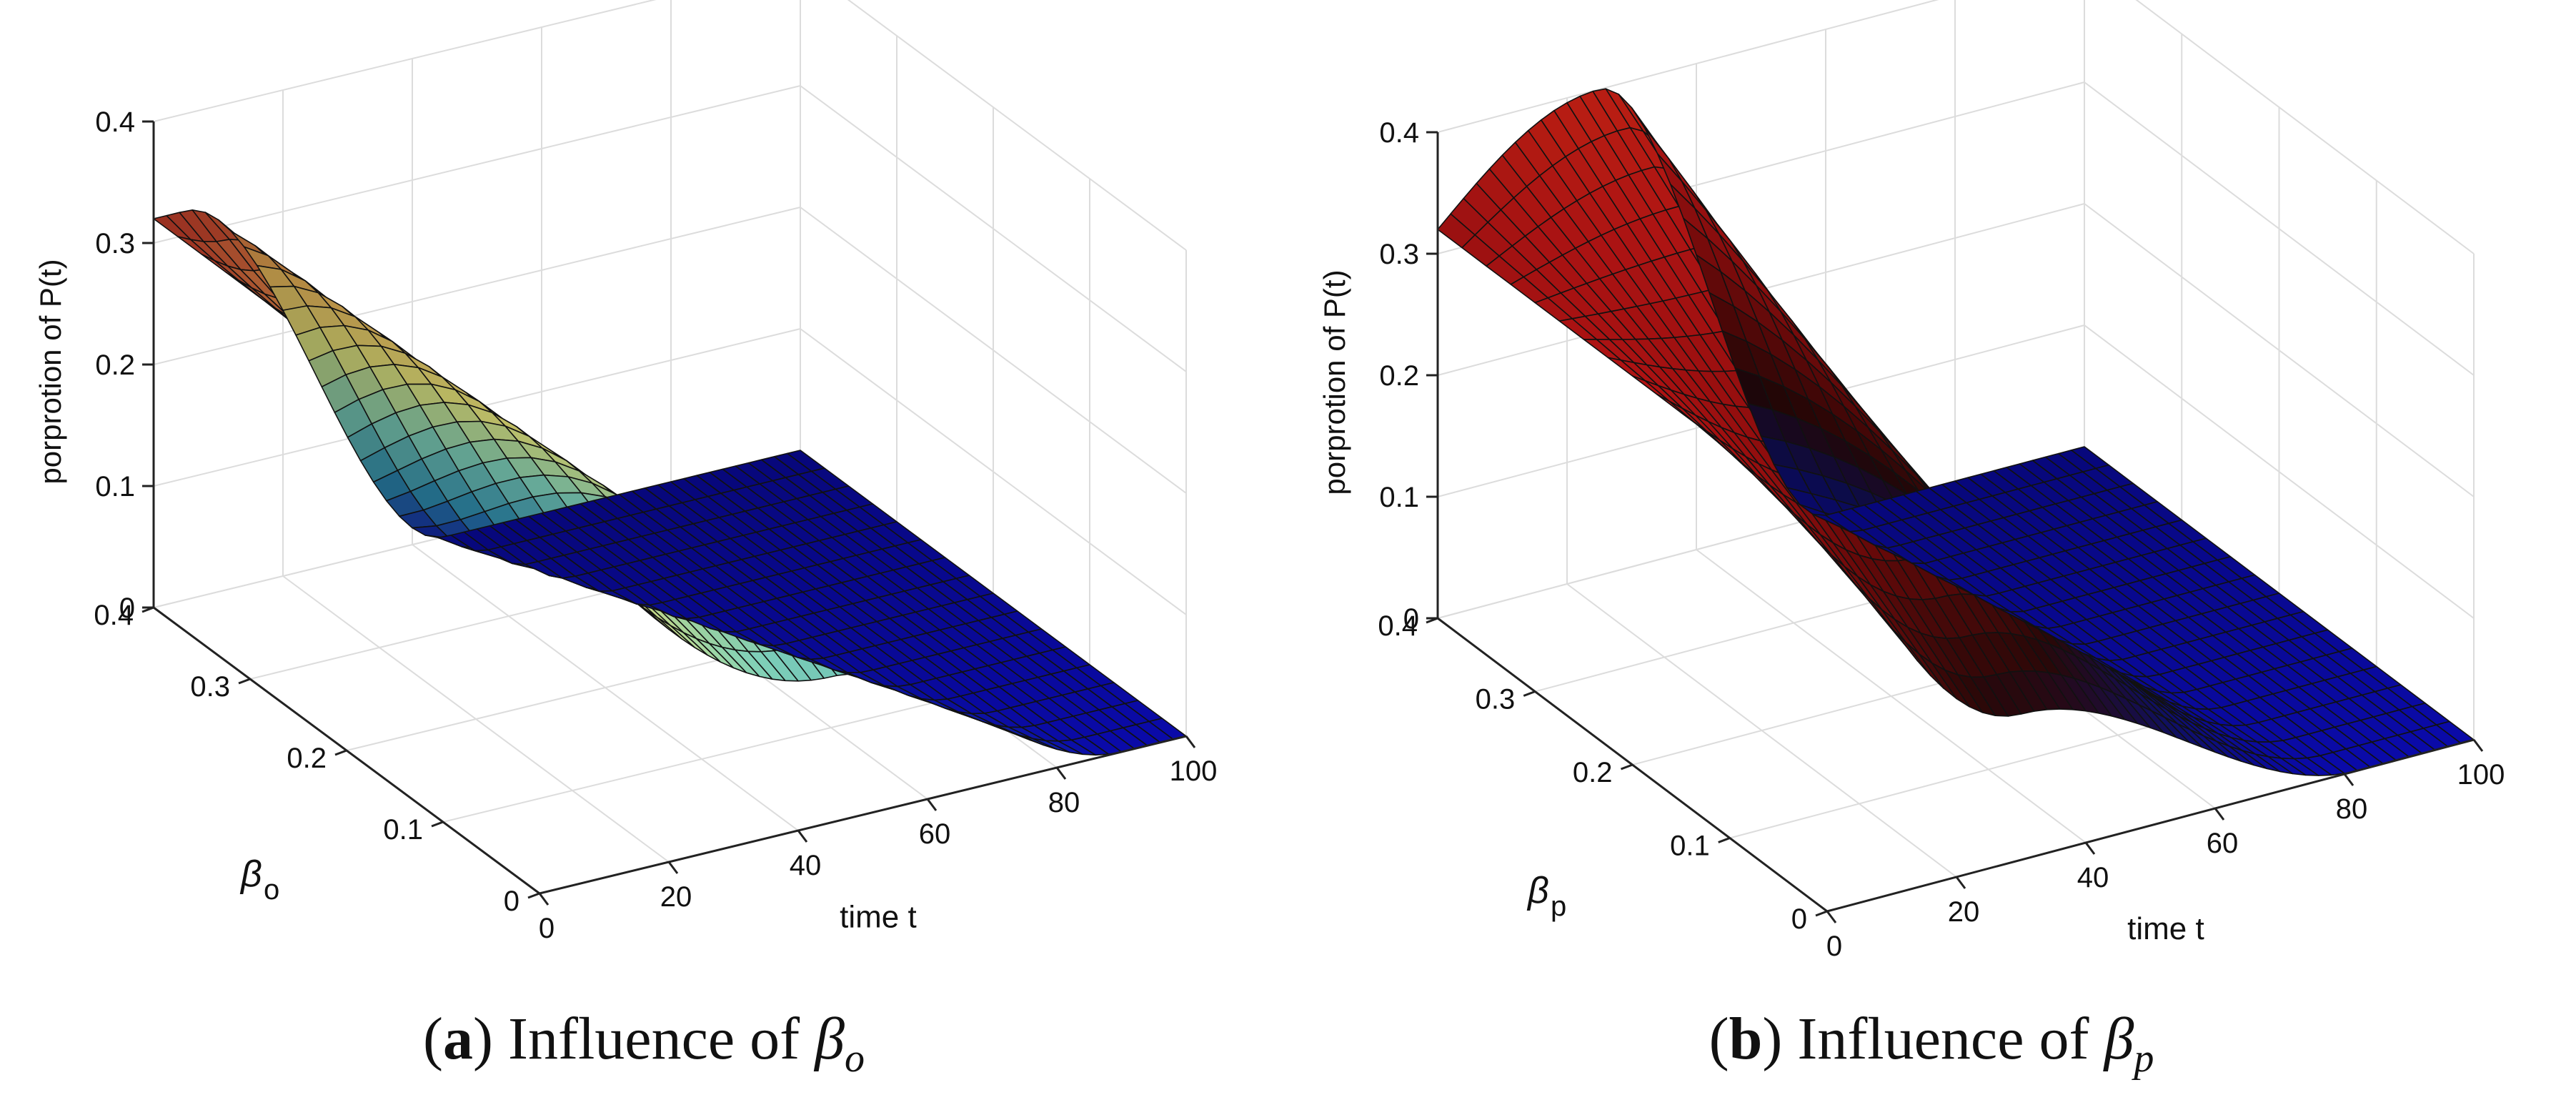 The image size is (2576, 1110). Describe the element at coordinates (654, 1039) in the screenshot. I see `caption-a-text: Influence of` at that location.